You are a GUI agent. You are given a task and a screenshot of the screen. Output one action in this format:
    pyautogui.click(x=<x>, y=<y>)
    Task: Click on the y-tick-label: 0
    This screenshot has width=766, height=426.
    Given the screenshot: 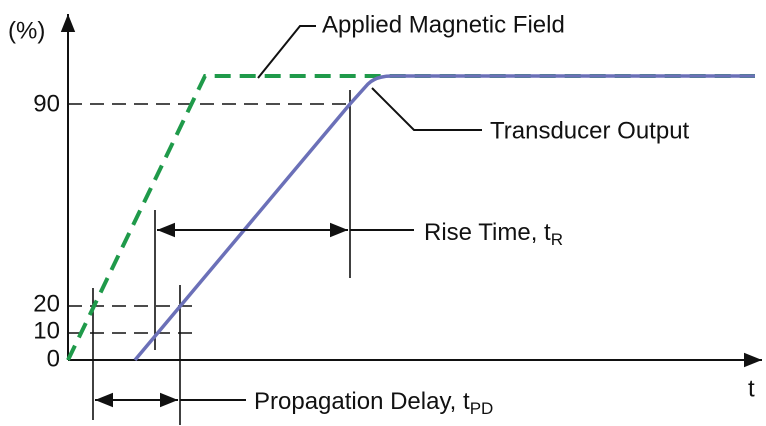 What is the action you would take?
    pyautogui.click(x=53, y=358)
    